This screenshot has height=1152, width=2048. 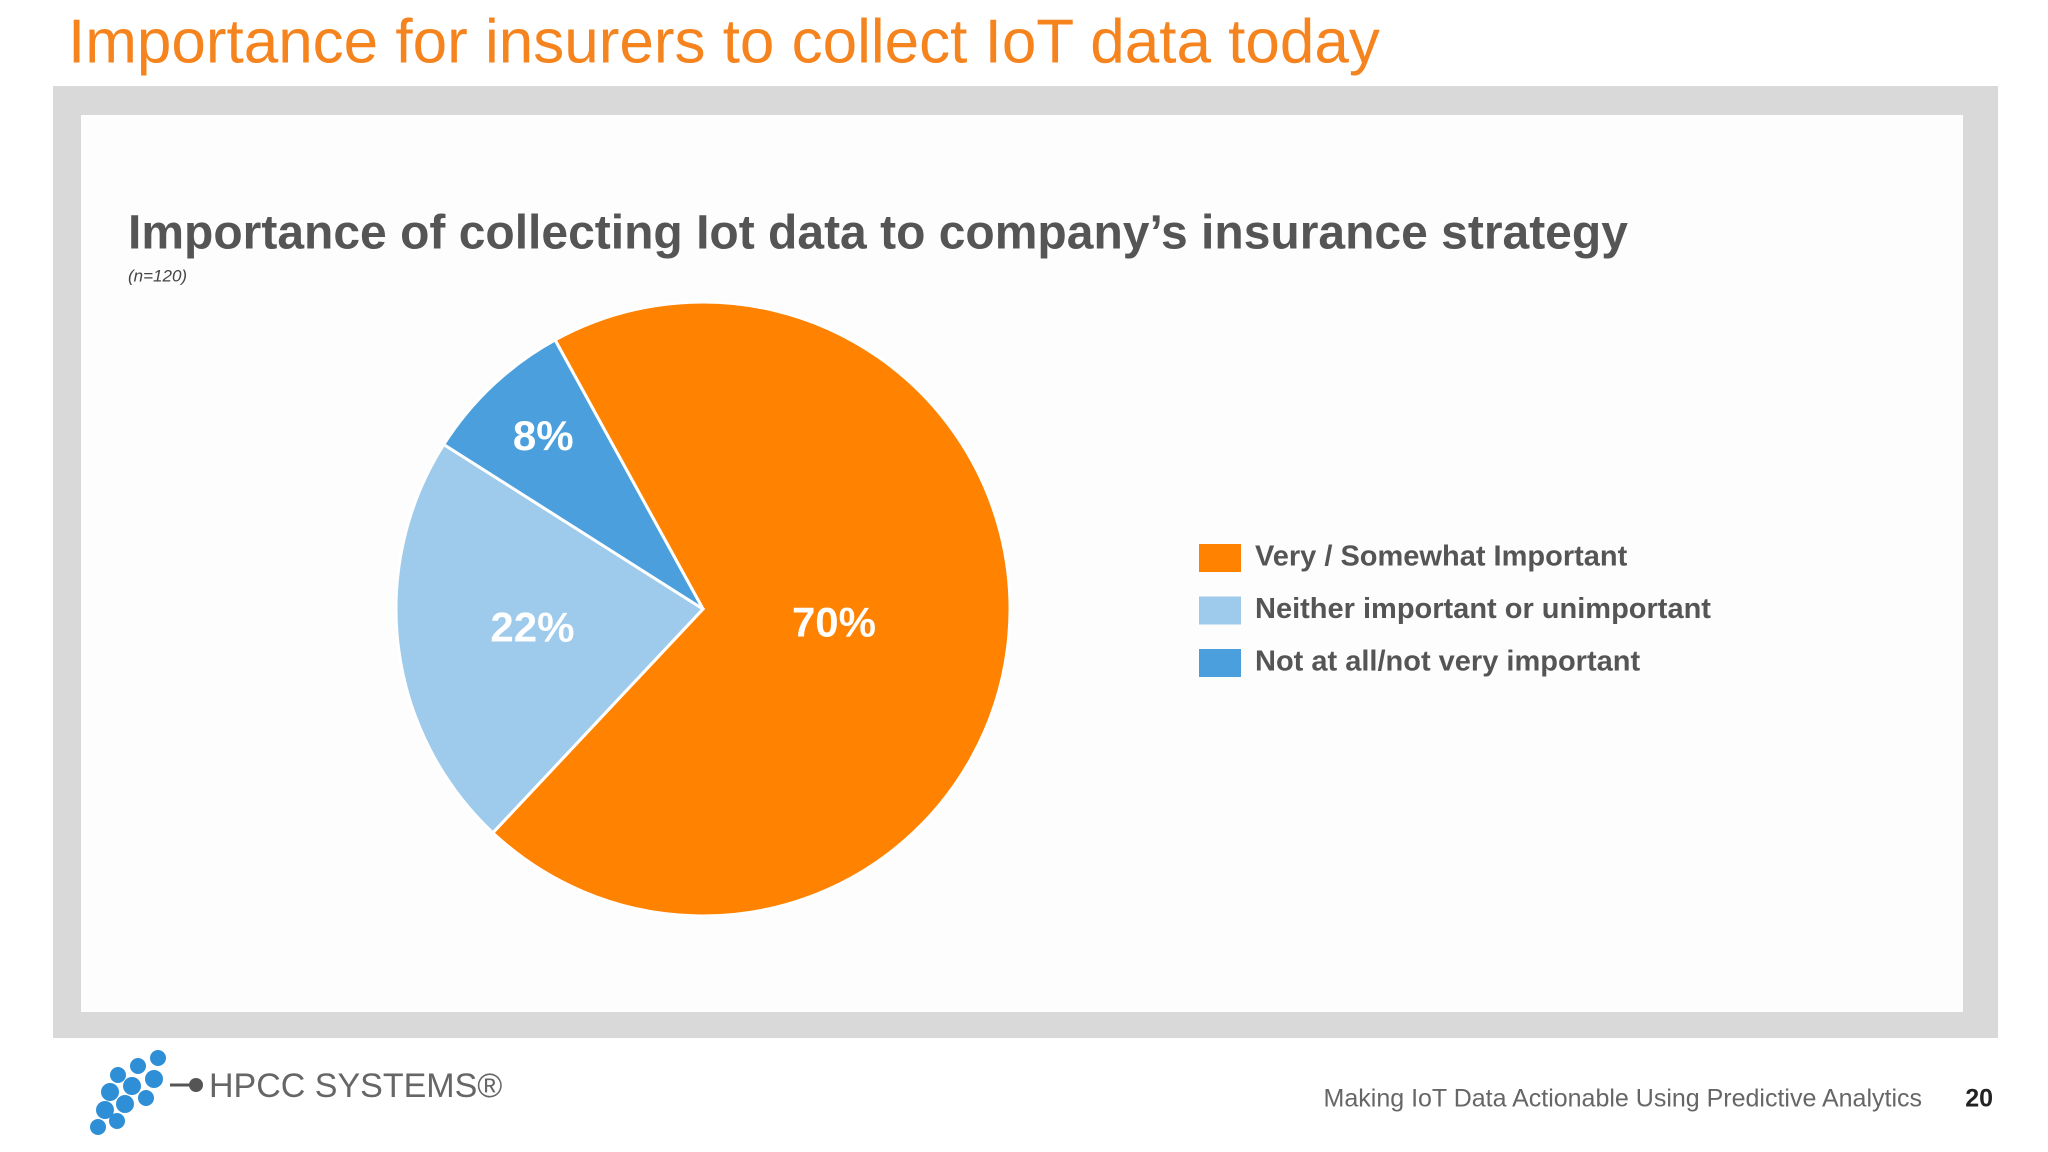 What do you see at coordinates (1483, 609) in the screenshot?
I see `legend-label: Neither important or unimportant` at bounding box center [1483, 609].